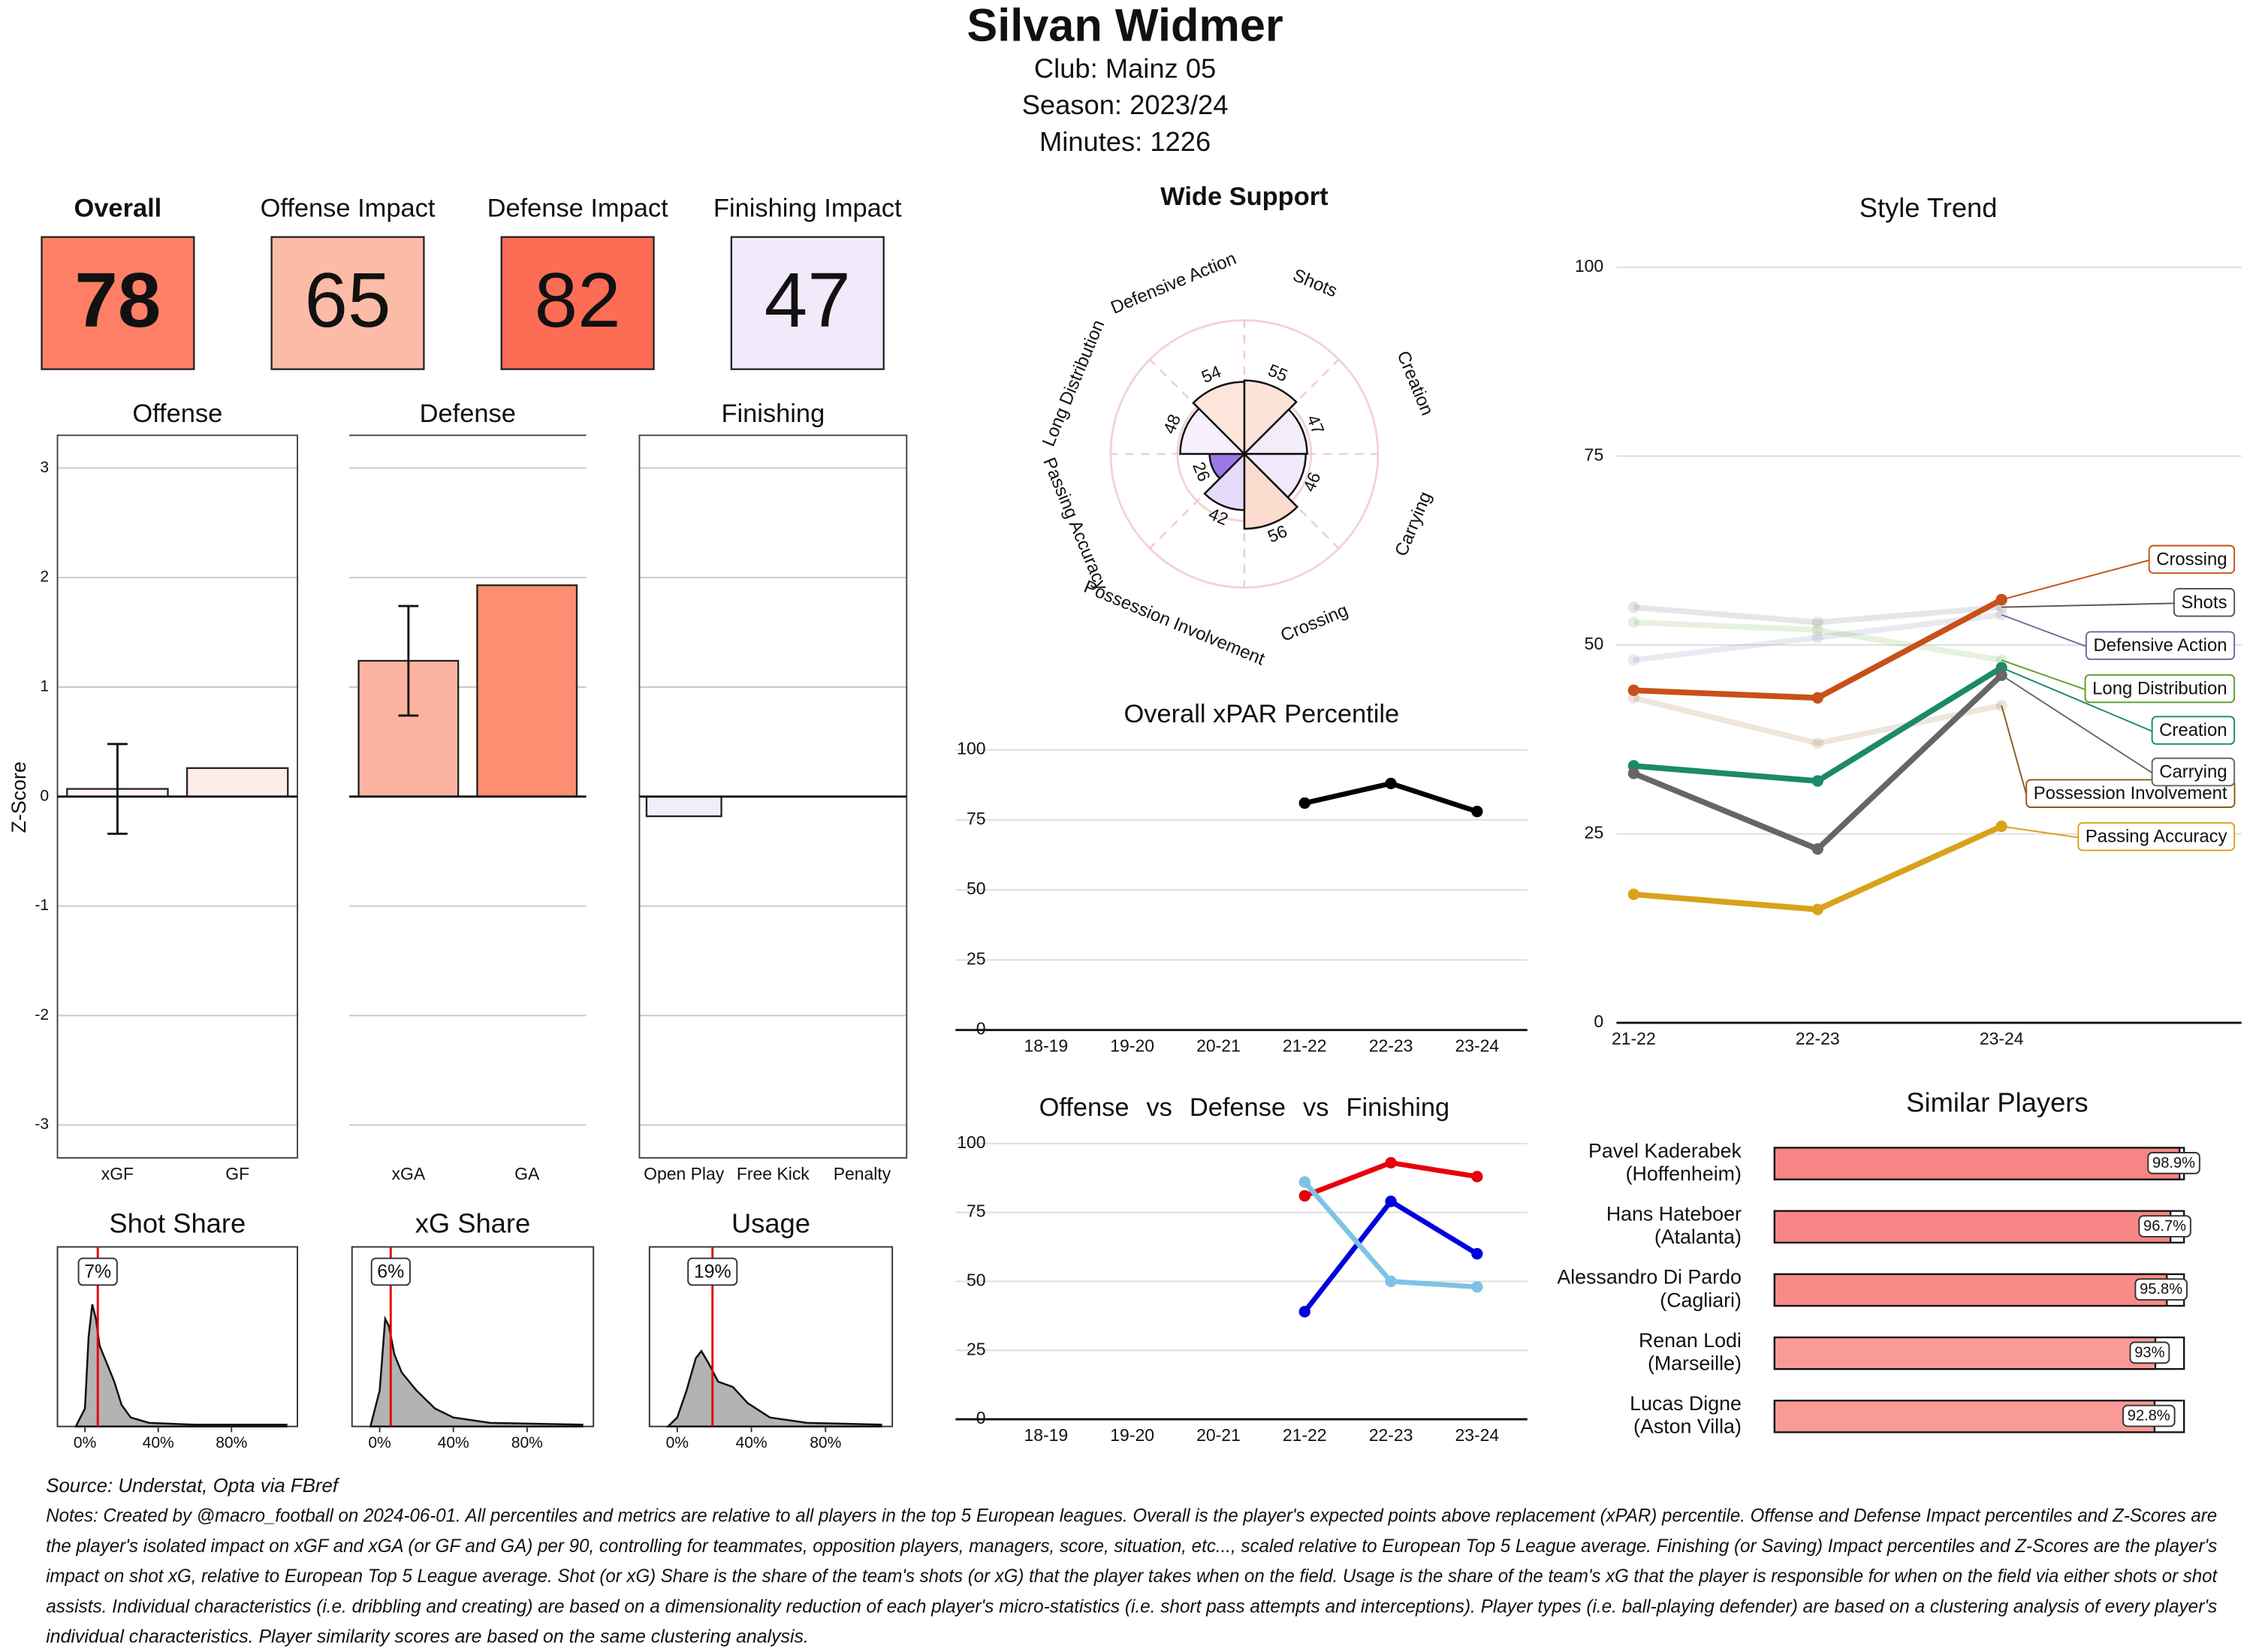  Describe the element at coordinates (1075, 523) in the screenshot. I see `axis-label: Passing Accuracy` at that location.